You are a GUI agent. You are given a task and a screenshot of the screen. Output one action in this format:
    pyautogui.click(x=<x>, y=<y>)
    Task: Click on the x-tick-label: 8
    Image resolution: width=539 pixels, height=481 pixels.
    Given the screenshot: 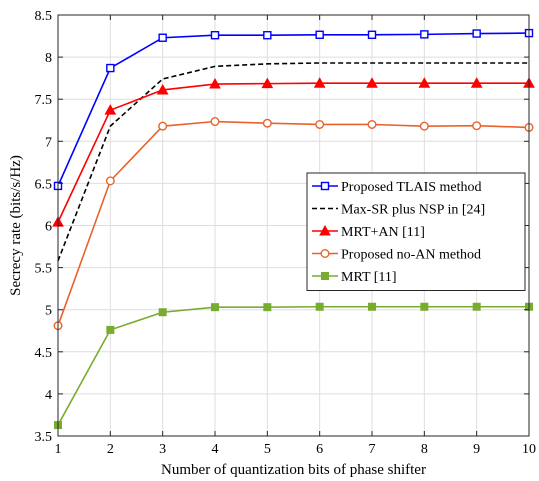 What is the action you would take?
    pyautogui.click(x=424, y=449)
    